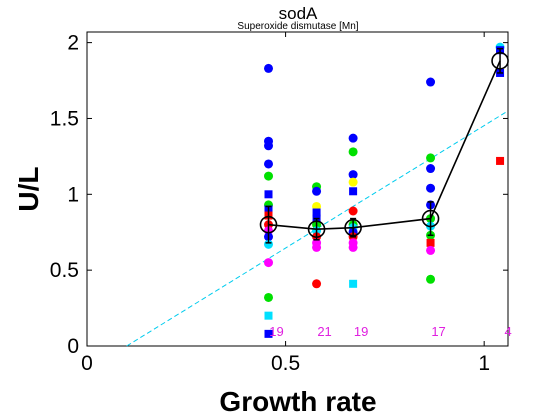  I want to click on sample-count-label: 17, so click(438, 331).